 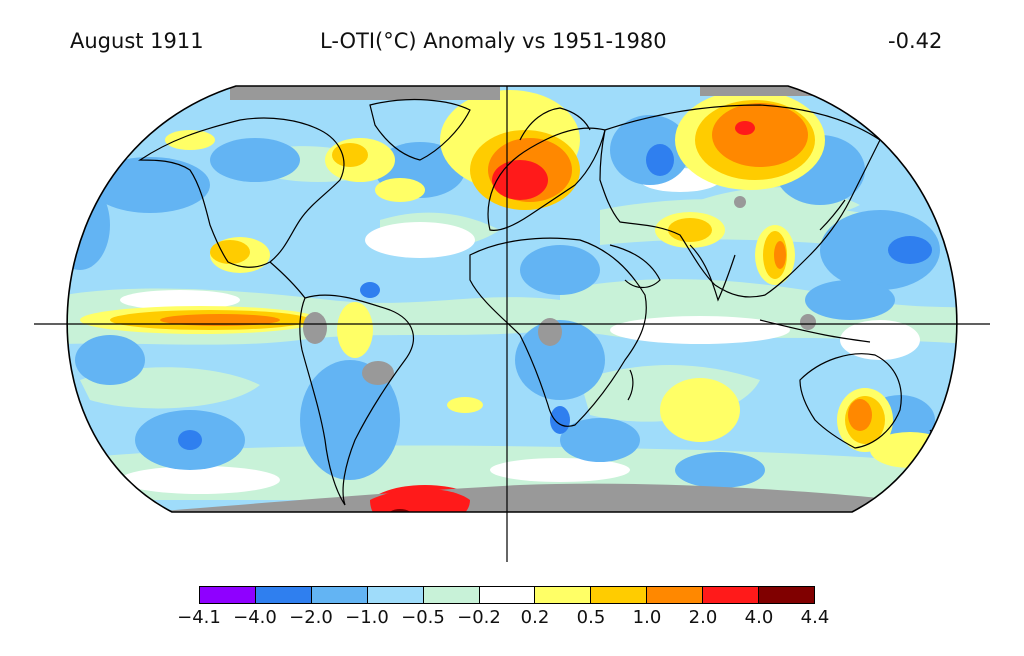 What do you see at coordinates (311, 617) in the screenshot?
I see `colorbar-tick-label: −2.0` at bounding box center [311, 617].